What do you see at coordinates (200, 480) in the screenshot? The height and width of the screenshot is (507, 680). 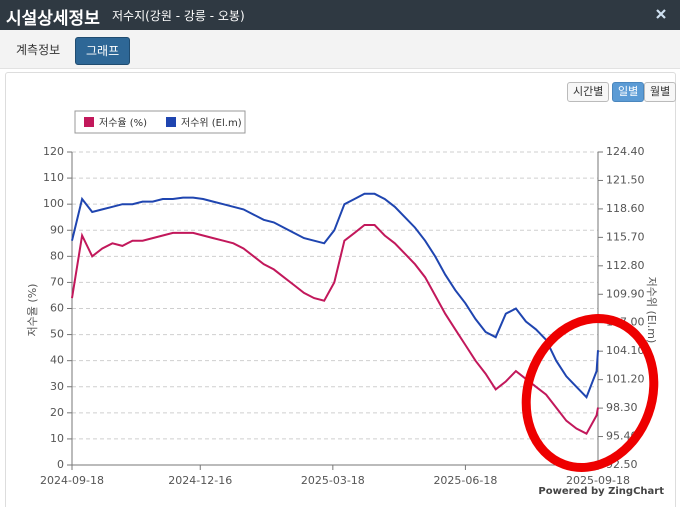 I see `x-tick-label: 2024-12-16` at bounding box center [200, 480].